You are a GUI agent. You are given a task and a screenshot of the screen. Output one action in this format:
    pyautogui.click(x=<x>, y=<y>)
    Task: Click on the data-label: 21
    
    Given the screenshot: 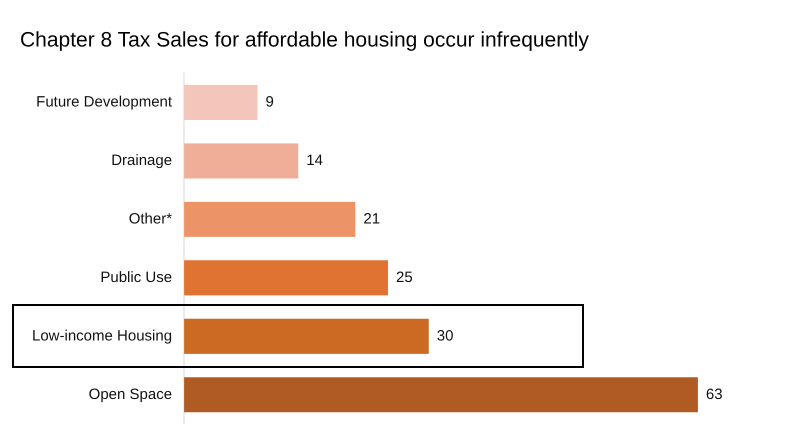 What is the action you would take?
    pyautogui.click(x=371, y=219)
    